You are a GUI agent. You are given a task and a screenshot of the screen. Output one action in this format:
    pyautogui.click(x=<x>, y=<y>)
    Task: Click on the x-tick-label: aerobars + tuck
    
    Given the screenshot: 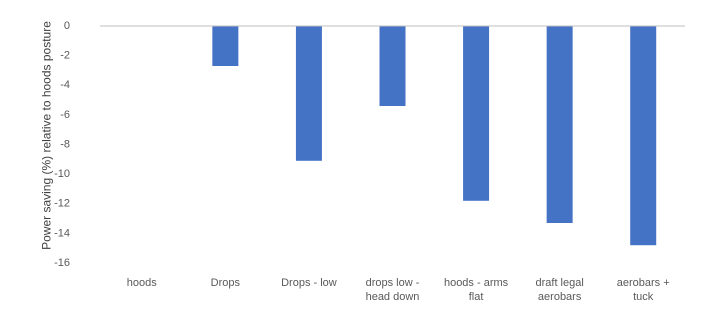 What is the action you would take?
    pyautogui.click(x=643, y=290)
    